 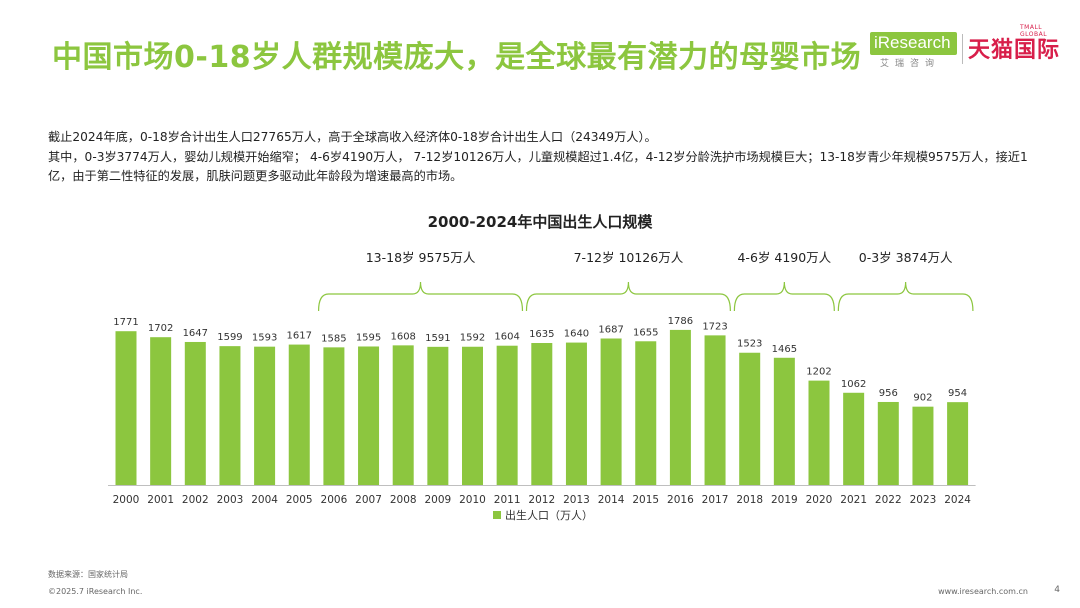 I want to click on bar-2001, so click(x=161, y=411).